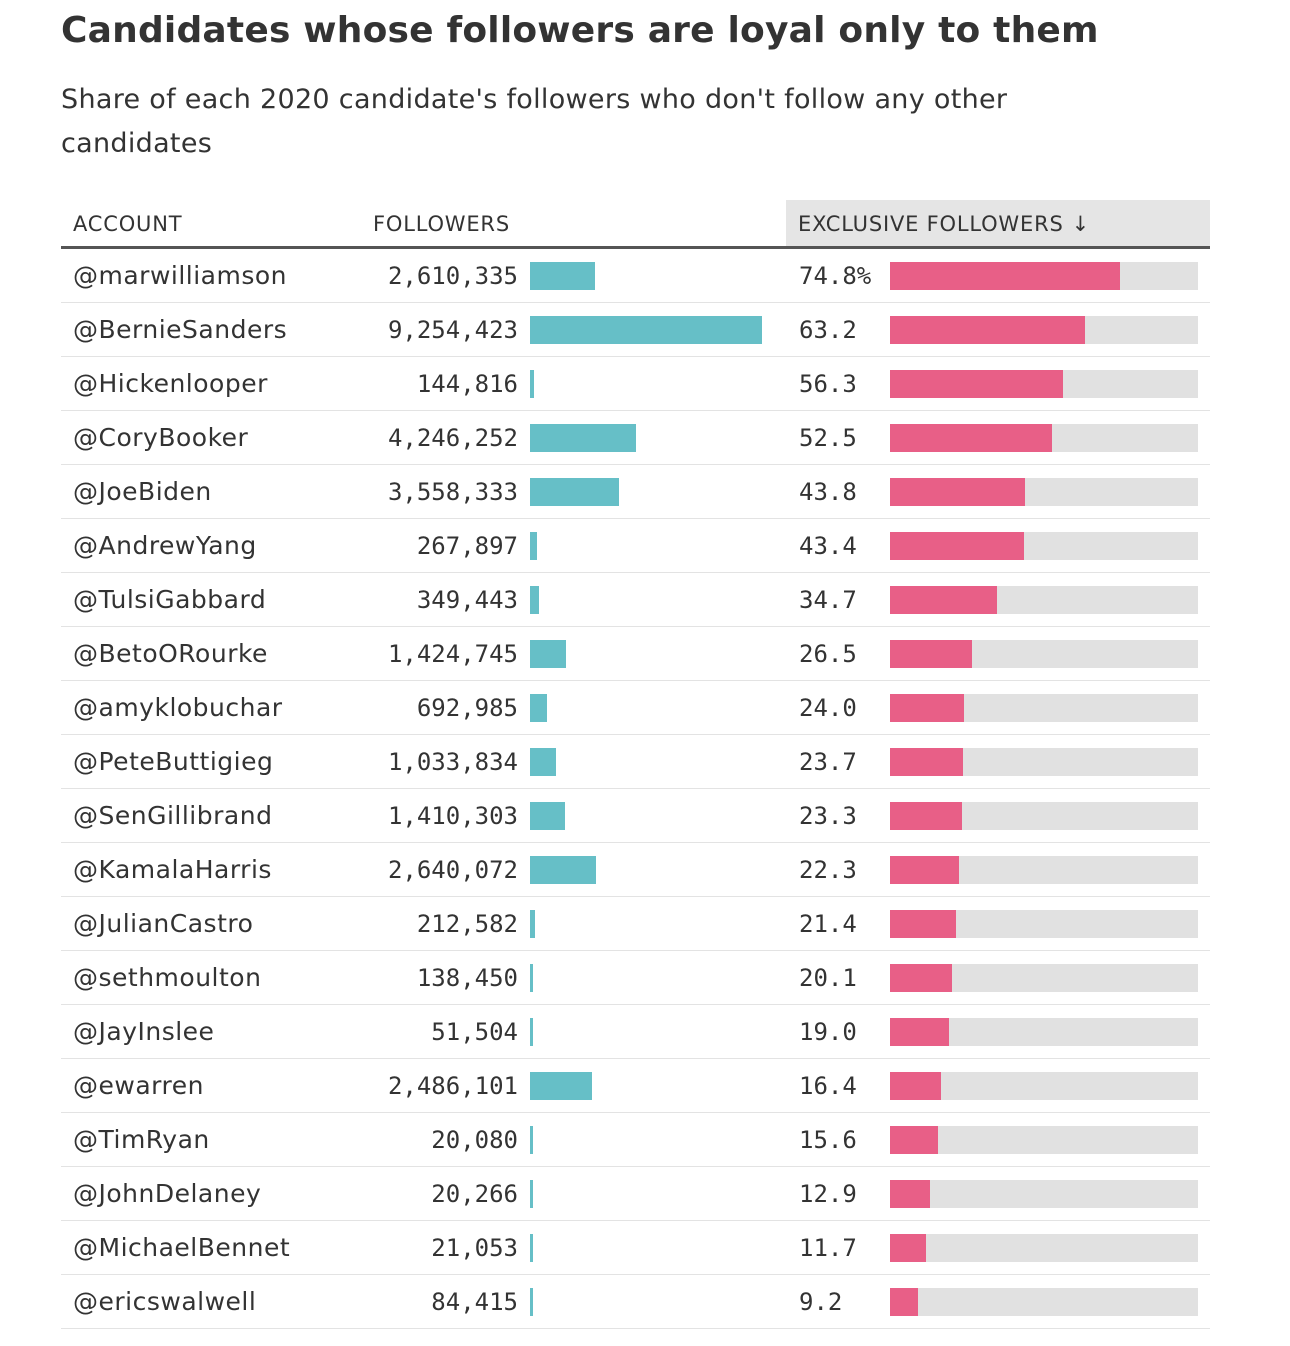 The height and width of the screenshot is (1346, 1290). What do you see at coordinates (467, 708) in the screenshot?
I see `followers-count: 692,985` at bounding box center [467, 708].